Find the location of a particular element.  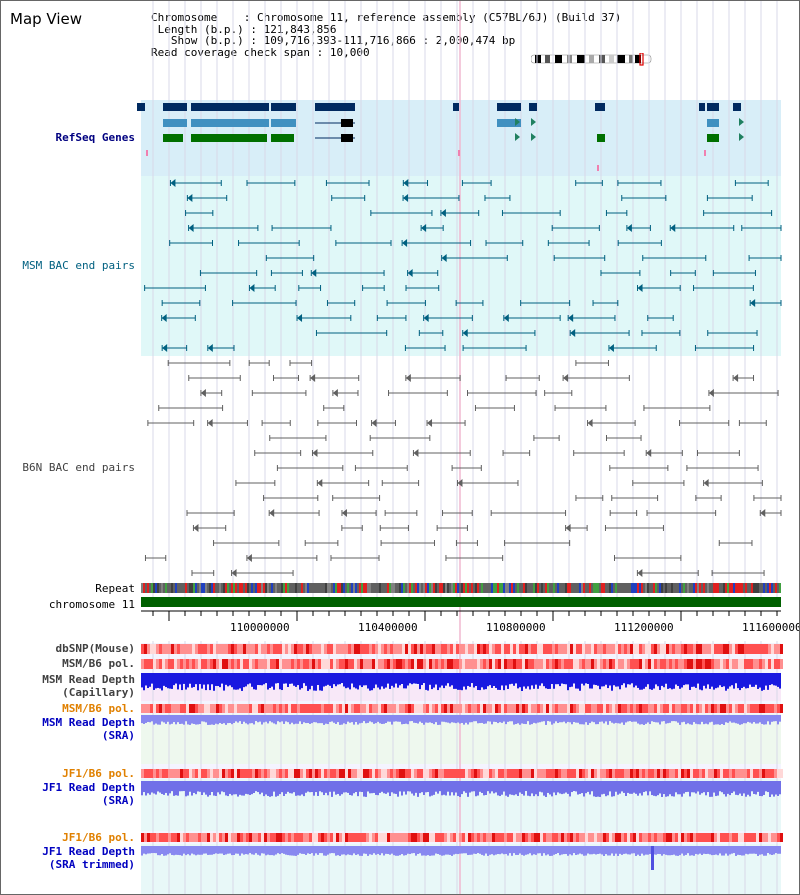

chromosome-ideogram is located at coordinates (593, 60).